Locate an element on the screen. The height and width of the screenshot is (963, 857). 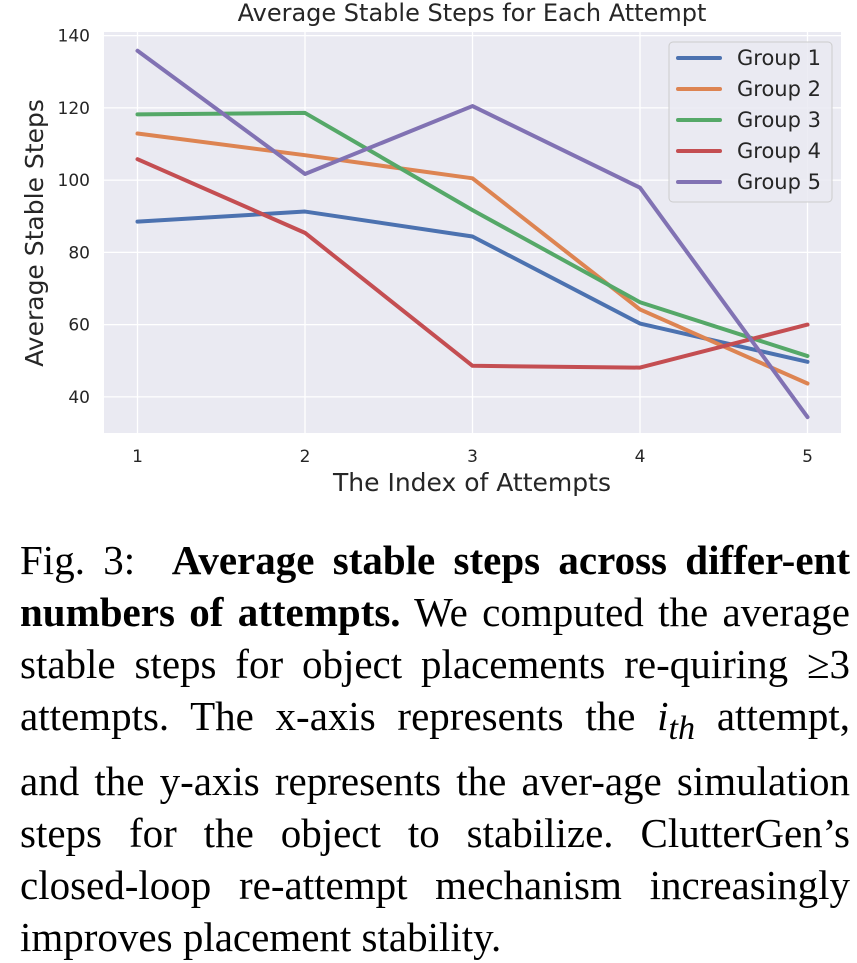
caption-math-sub: th is located at coordinates (682, 729).